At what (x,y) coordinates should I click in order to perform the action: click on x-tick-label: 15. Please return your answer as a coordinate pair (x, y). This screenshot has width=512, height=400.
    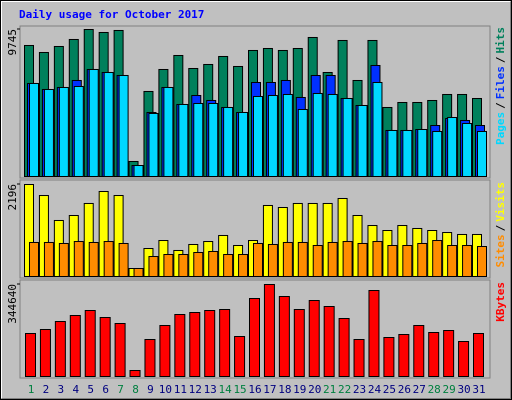
    Looking at the image, I should click on (239, 389).